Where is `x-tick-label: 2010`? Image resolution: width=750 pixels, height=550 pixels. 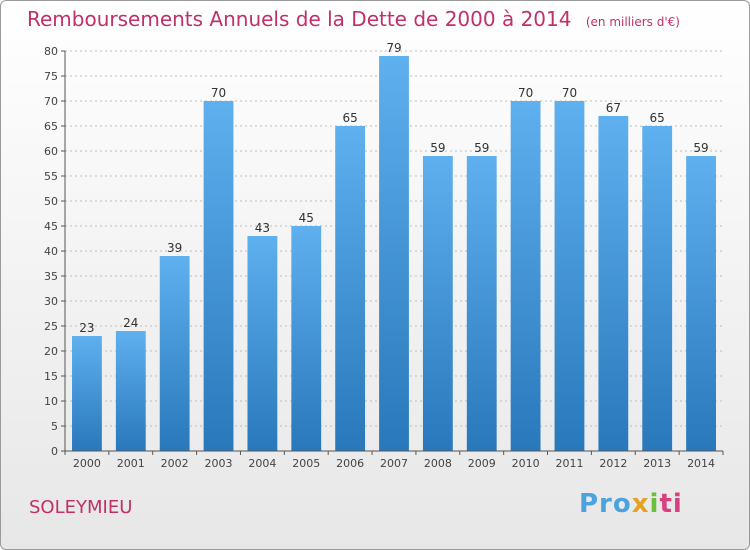 x-tick-label: 2010 is located at coordinates (526, 463).